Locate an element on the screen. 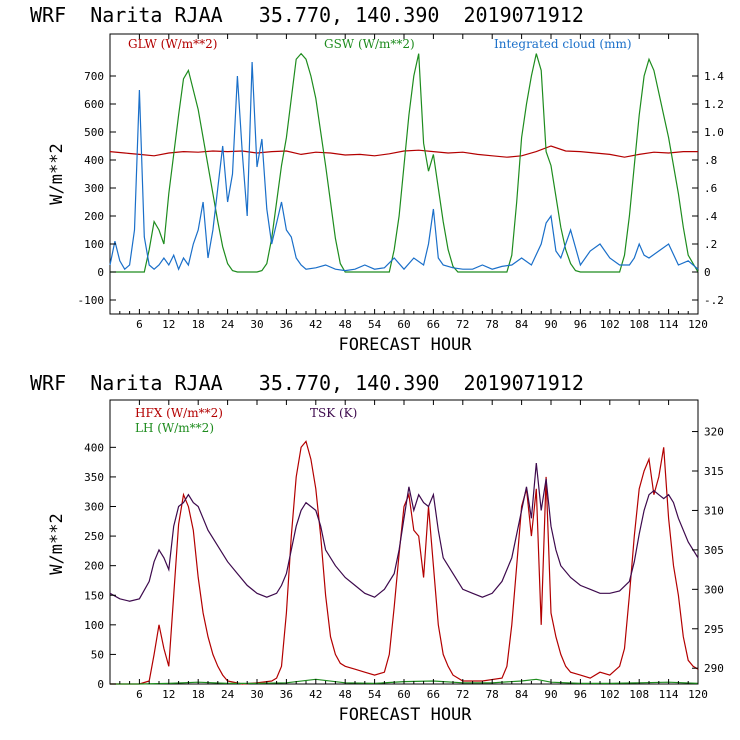  y2-tick-label: 1.4 is located at coordinates (714, 76).